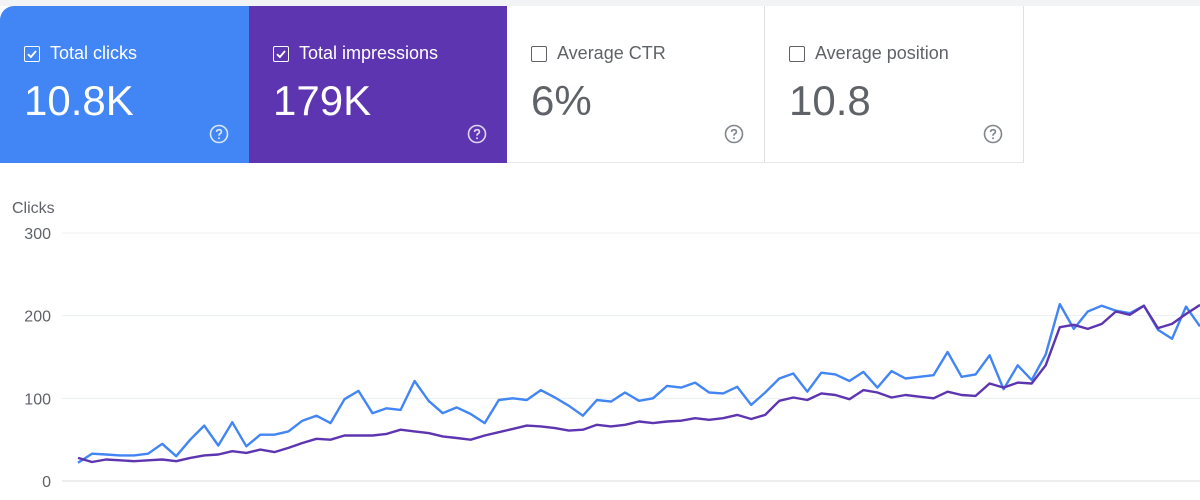 The width and height of the screenshot is (1200, 500). Describe the element at coordinates (94, 53) in the screenshot. I see `metric-label: Total clicks` at that location.